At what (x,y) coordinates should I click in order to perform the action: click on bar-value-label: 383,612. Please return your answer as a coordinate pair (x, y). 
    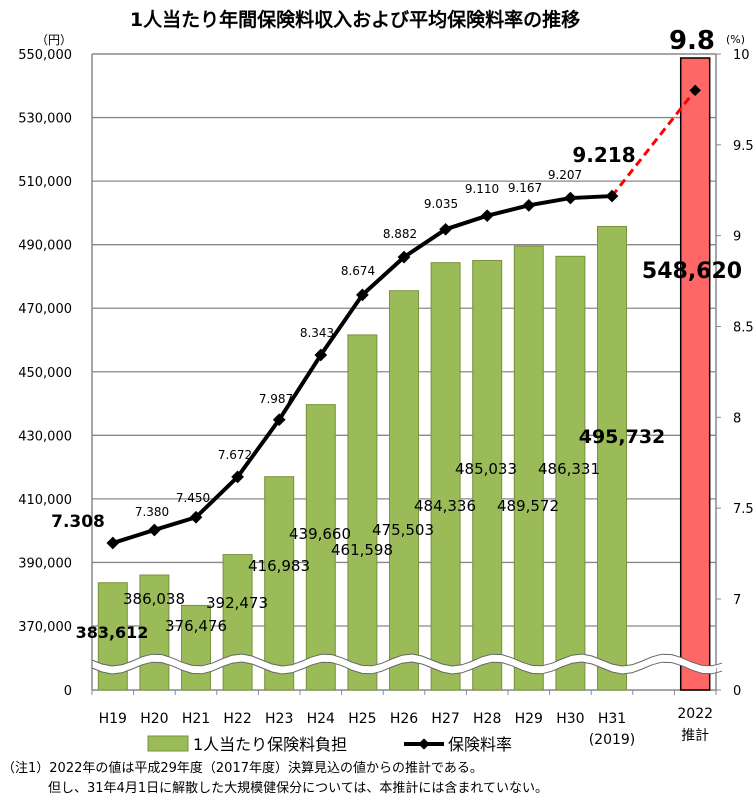
    Looking at the image, I should click on (112, 632).